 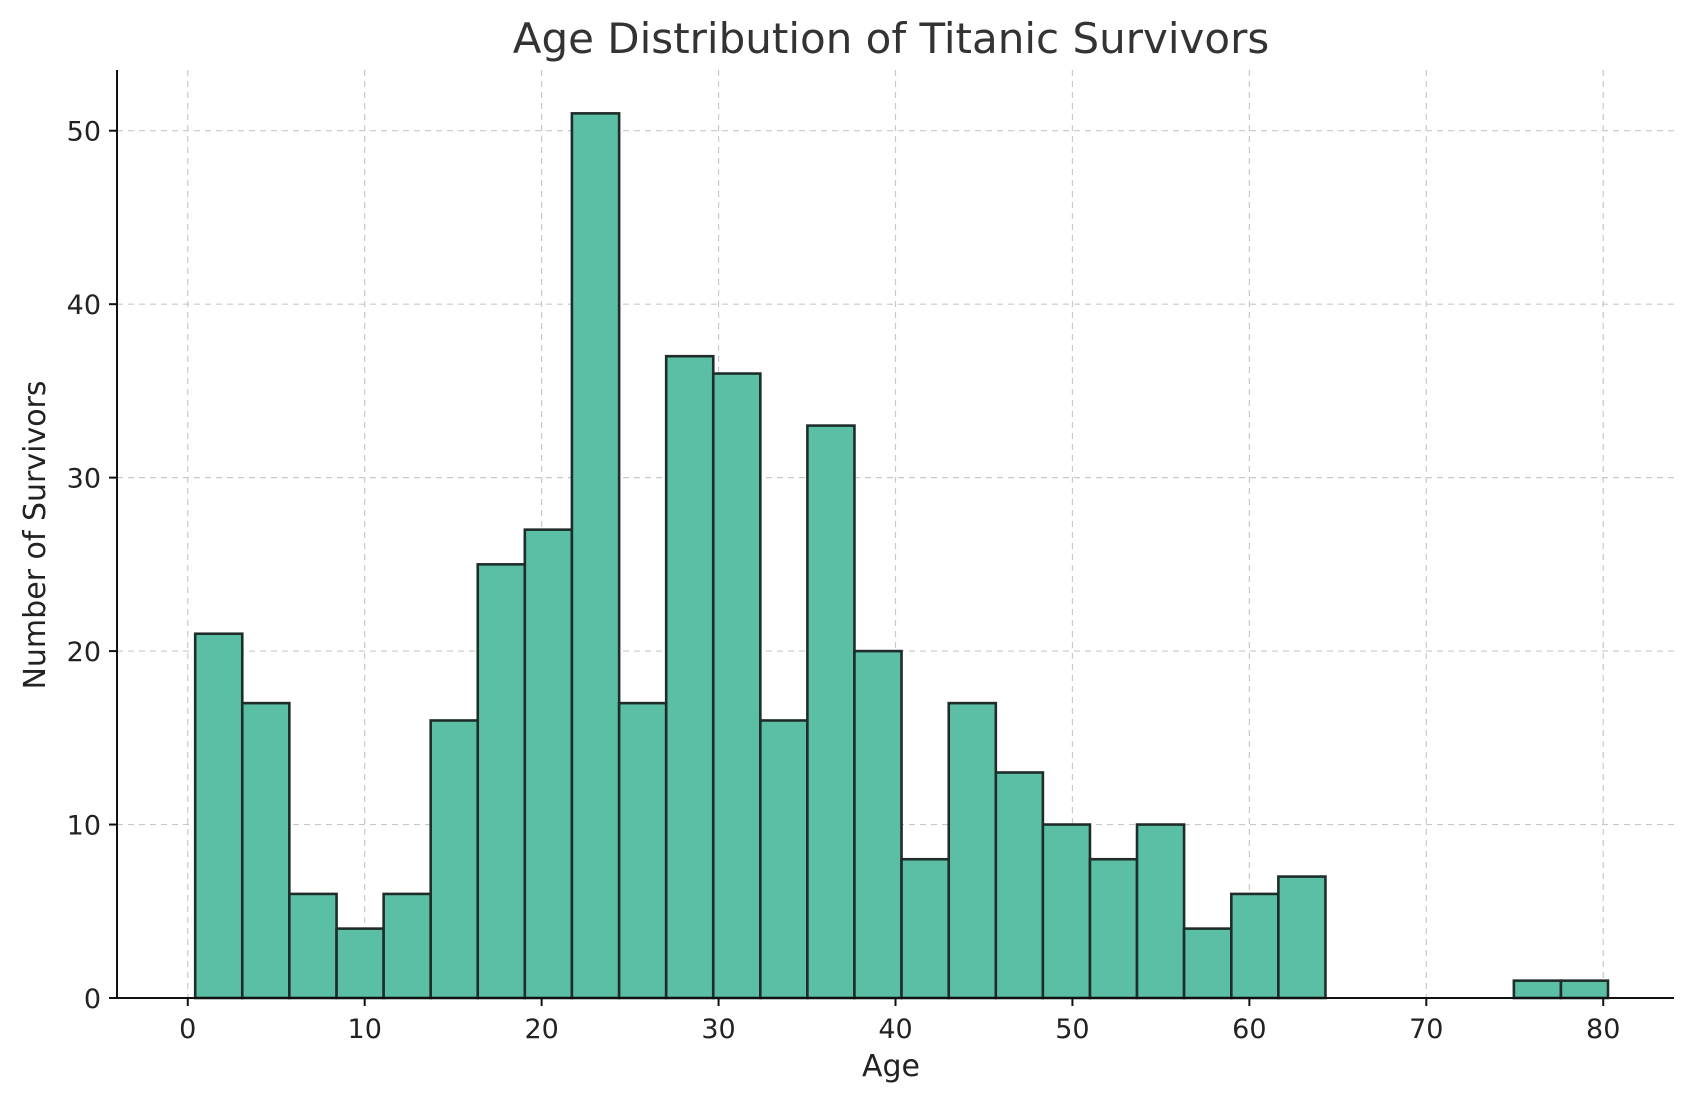 What do you see at coordinates (84, 652) in the screenshot?
I see `y-tick-label: 20` at bounding box center [84, 652].